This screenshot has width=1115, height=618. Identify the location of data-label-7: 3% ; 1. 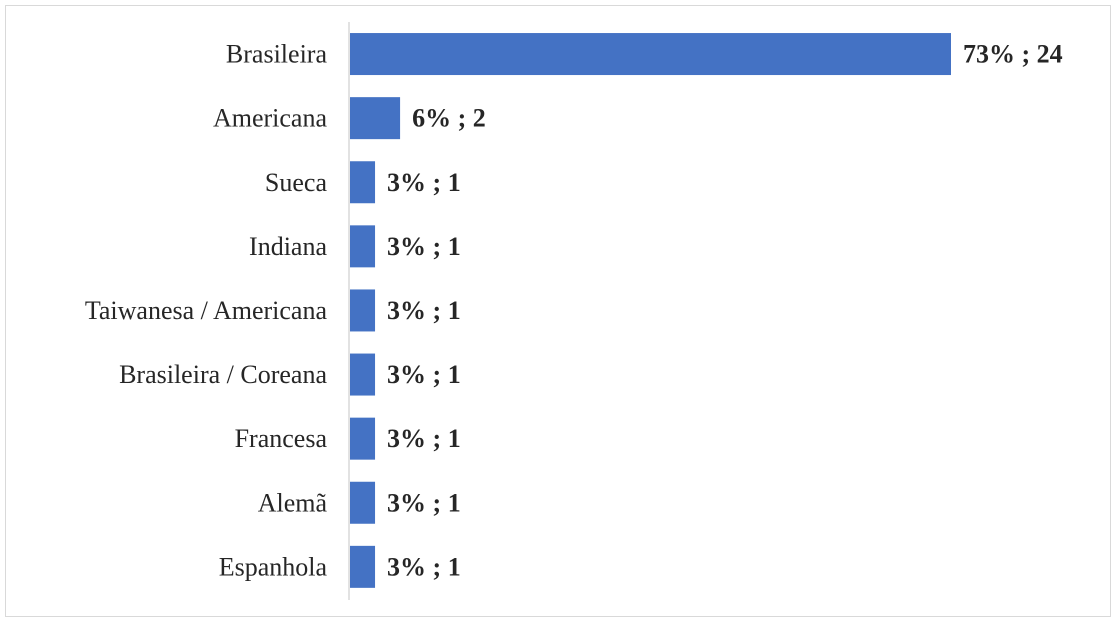
(424, 502).